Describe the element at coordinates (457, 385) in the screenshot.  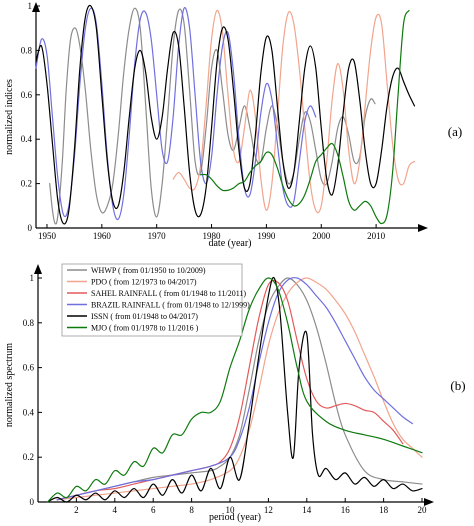
I see `panel-b-tag: (b)` at that location.